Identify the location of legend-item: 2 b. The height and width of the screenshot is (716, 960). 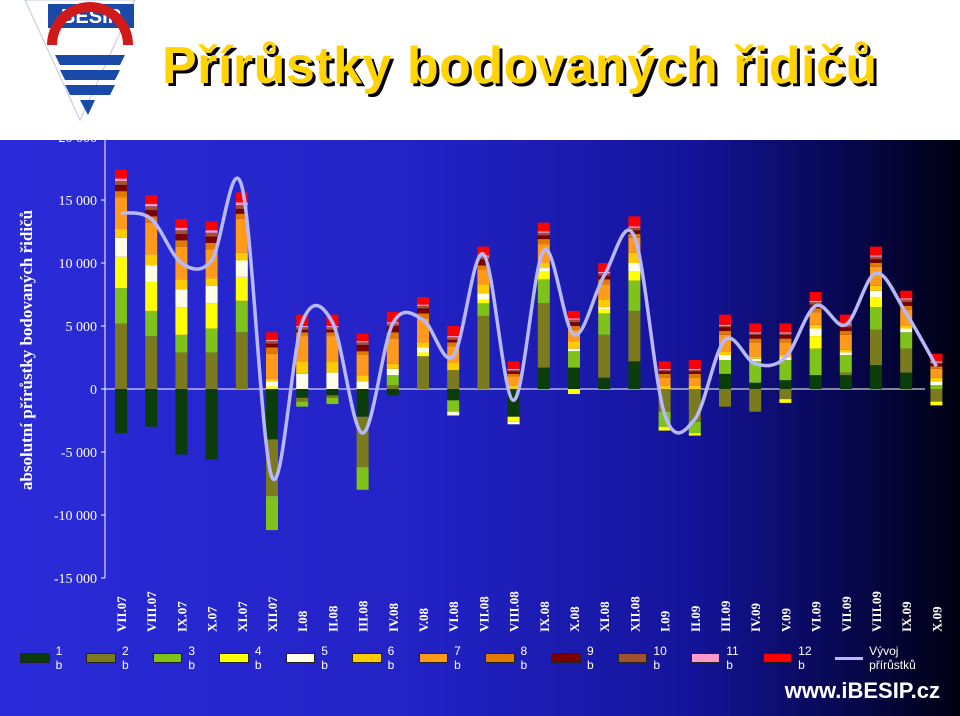
(111, 658).